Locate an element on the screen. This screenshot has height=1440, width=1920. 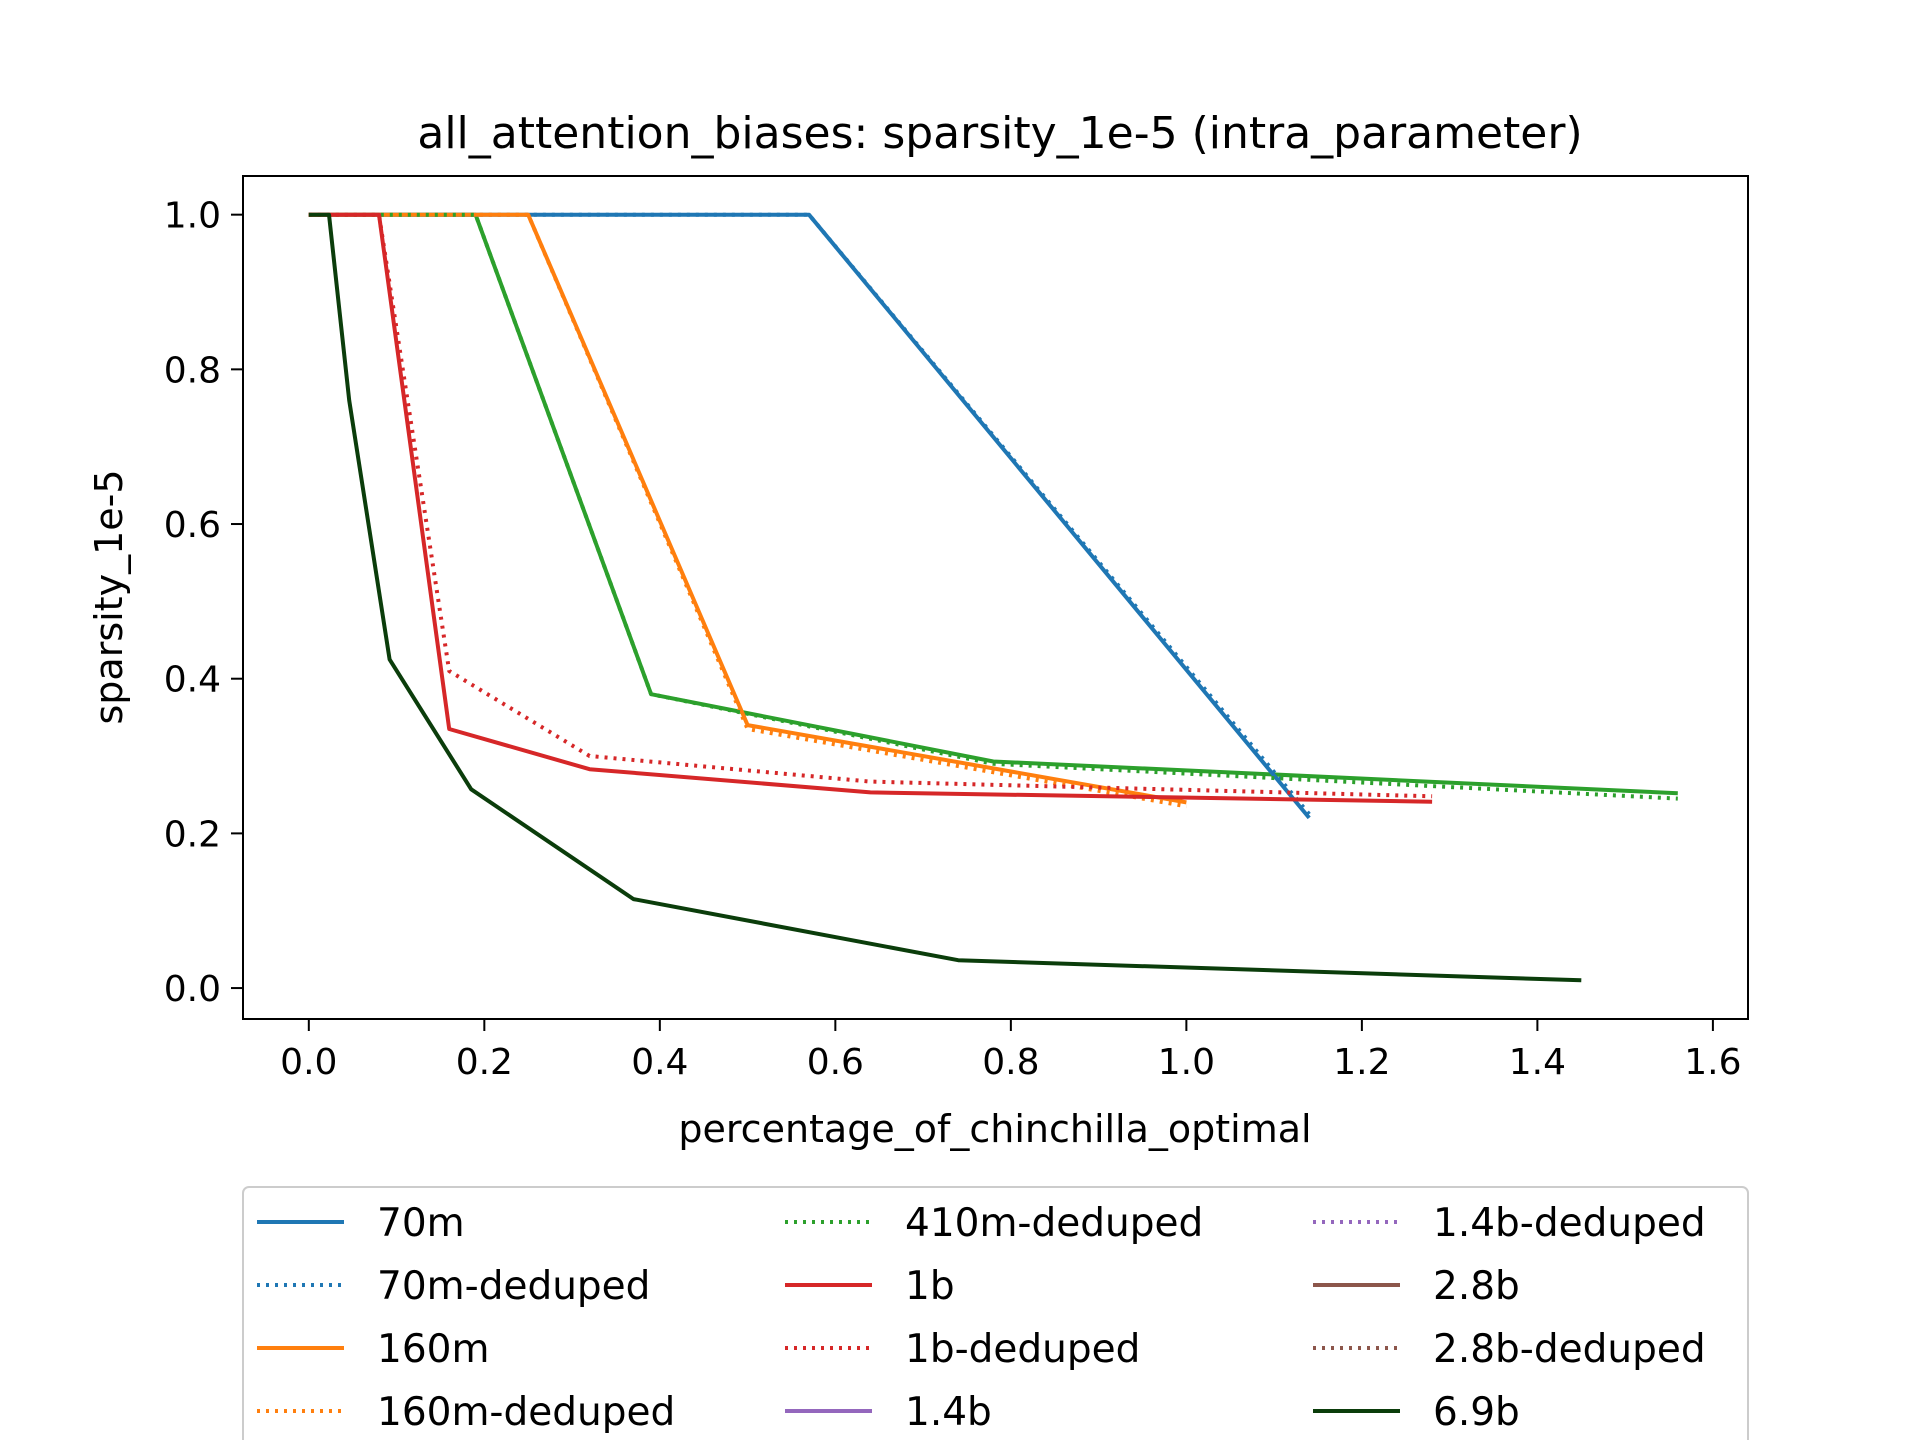
legend-label: 1.4b is located at coordinates (948, 1412).